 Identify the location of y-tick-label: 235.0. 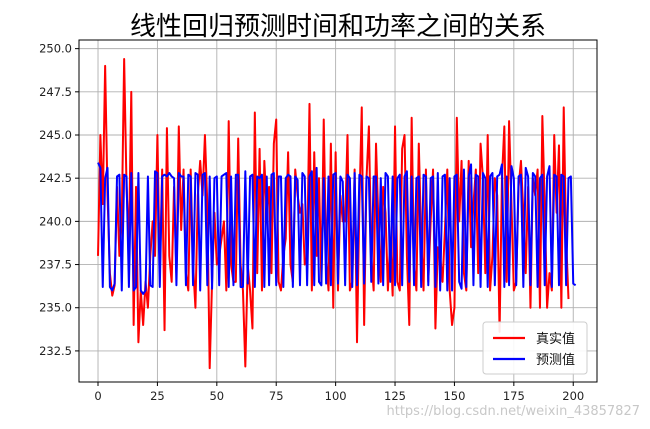
(55, 308).